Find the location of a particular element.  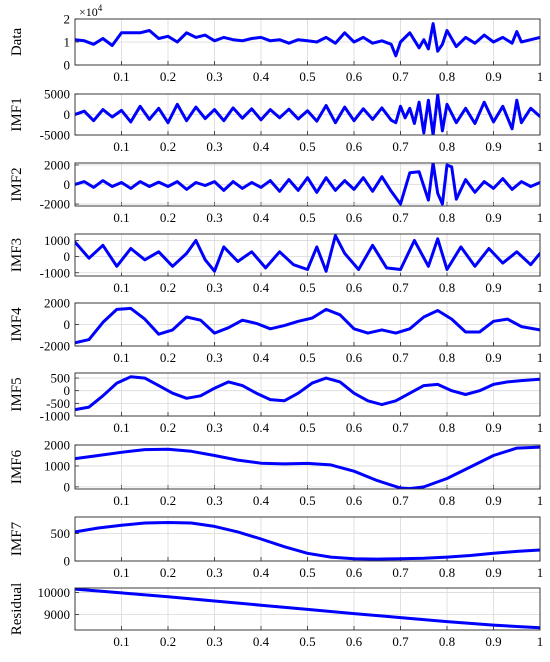

series-line-residual is located at coordinates (307, 609).